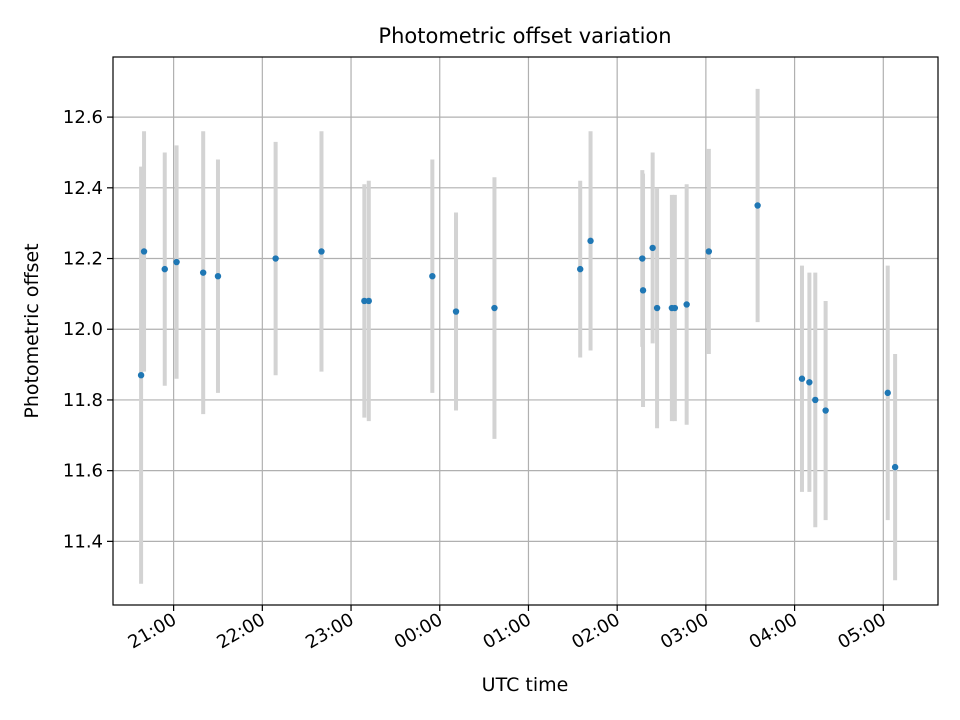  What do you see at coordinates (83, 541) in the screenshot?
I see `y-tick-label: 11.4` at bounding box center [83, 541].